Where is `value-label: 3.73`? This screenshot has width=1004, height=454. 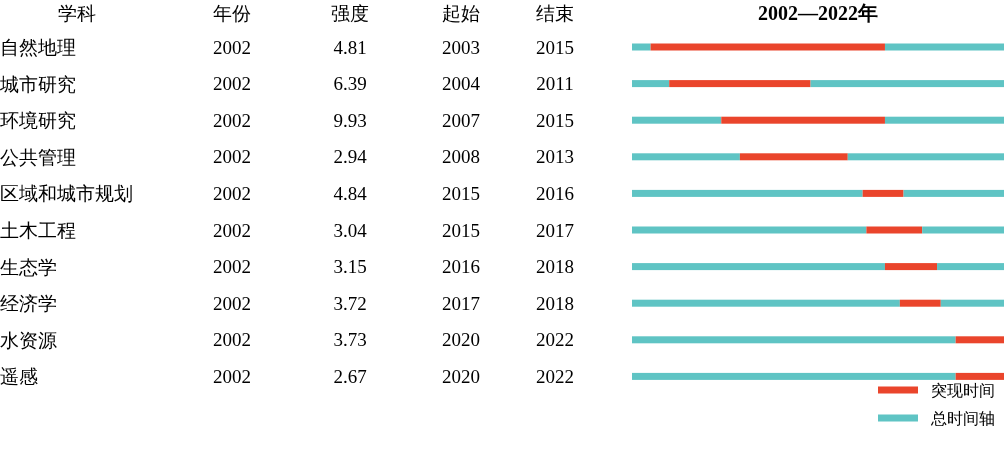
value-label: 3.73 is located at coordinates (350, 340).